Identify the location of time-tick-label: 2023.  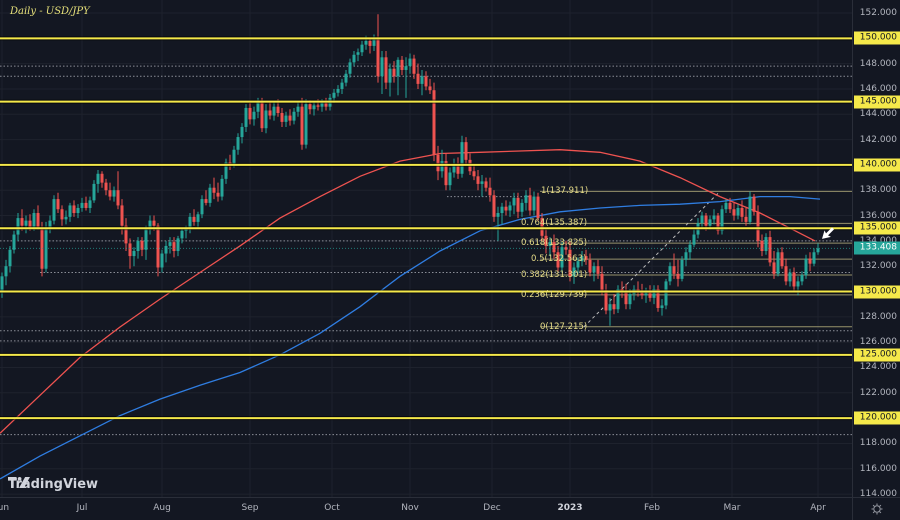
(570, 508).